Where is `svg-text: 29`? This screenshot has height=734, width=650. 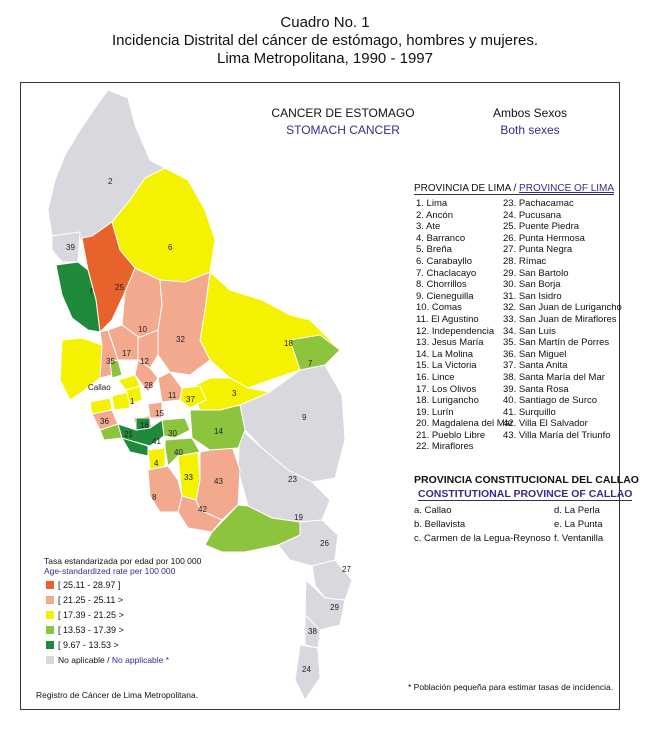 svg-text: 29 is located at coordinates (334, 607).